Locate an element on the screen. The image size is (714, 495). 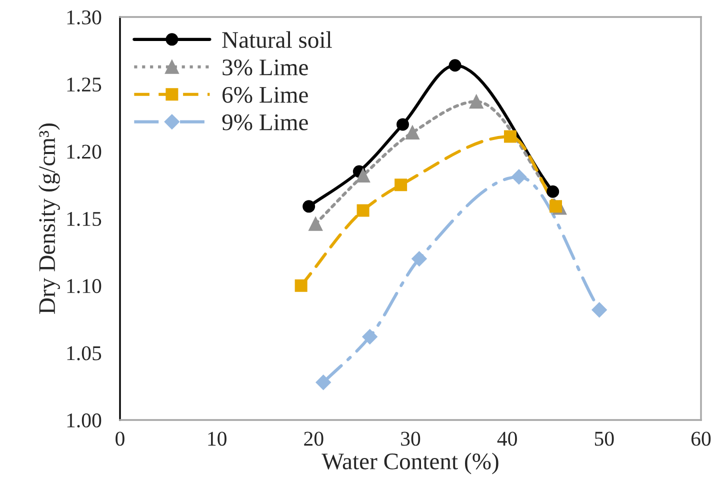
legend-label: 9% Lime is located at coordinates (265, 122).